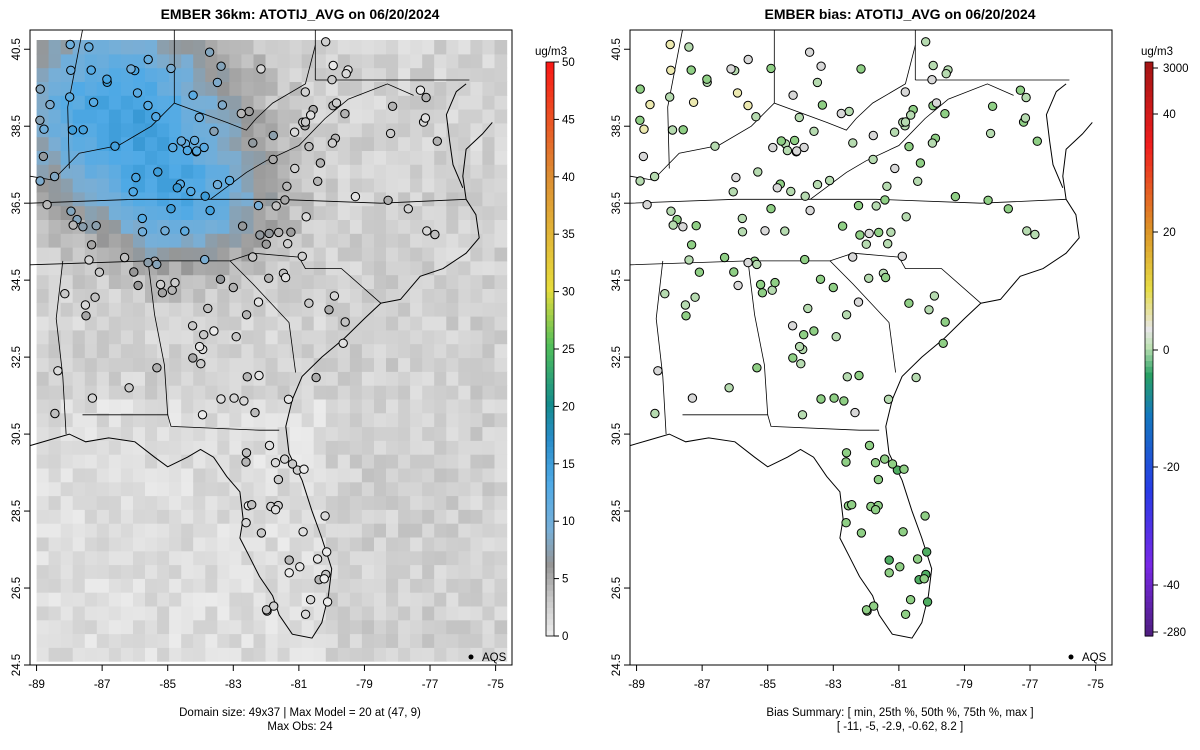  Describe the element at coordinates (617, 49) in the screenshot. I see `y-tick-label: 40.5` at that location.